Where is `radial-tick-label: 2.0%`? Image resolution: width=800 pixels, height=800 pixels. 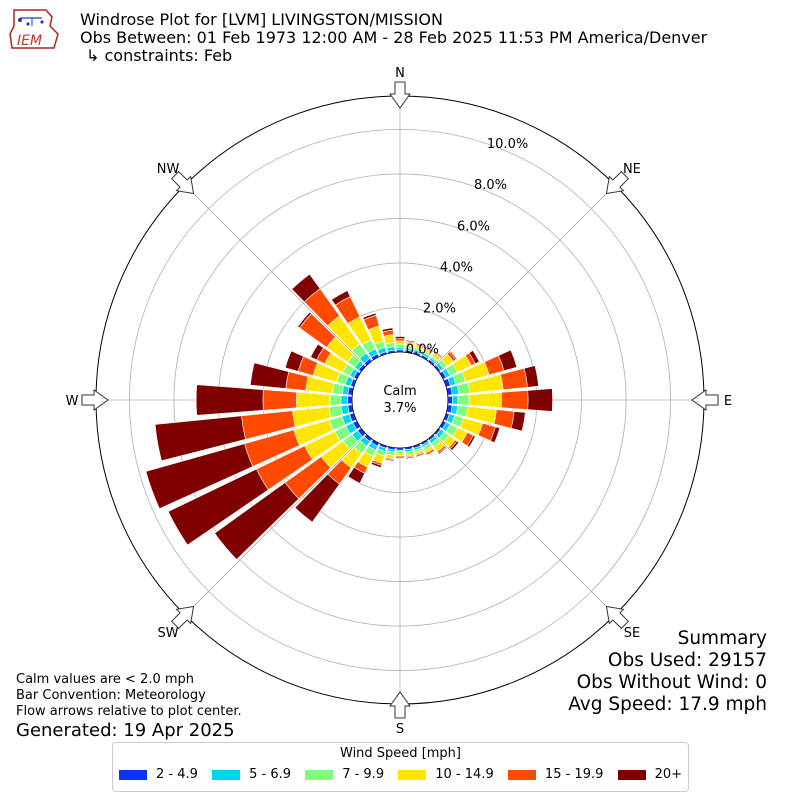 radial-tick-label: 2.0% is located at coordinates (439, 309).